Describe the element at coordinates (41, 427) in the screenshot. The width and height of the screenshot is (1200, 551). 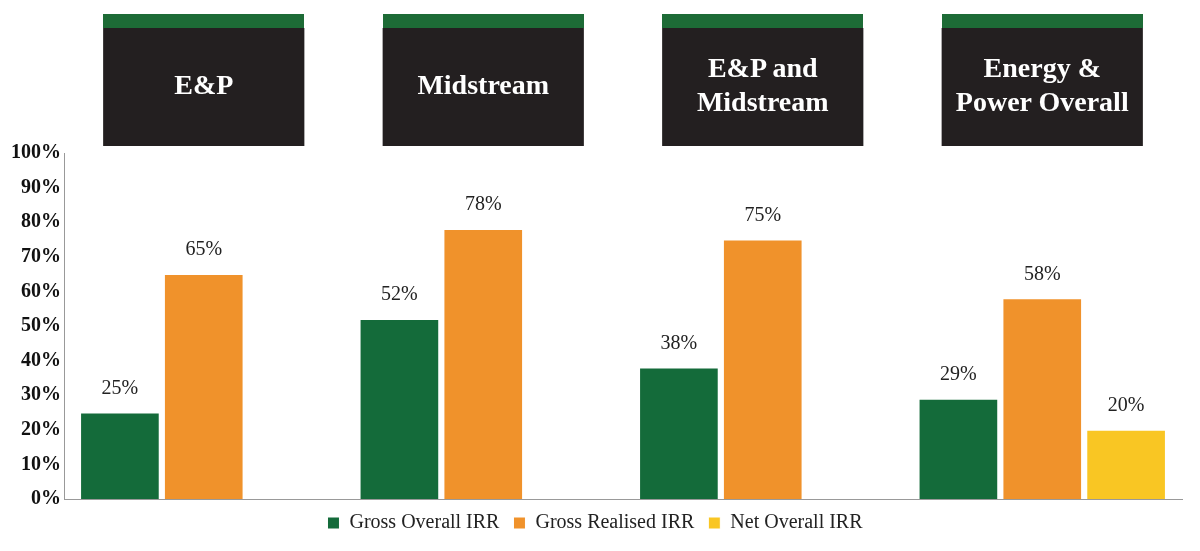
I see `y-tick-label: 20%` at that location.